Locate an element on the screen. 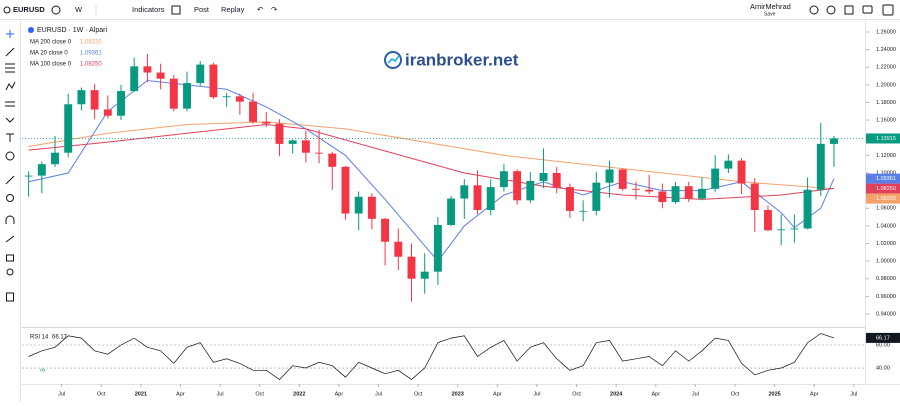  rsi-line is located at coordinates (431, 356).